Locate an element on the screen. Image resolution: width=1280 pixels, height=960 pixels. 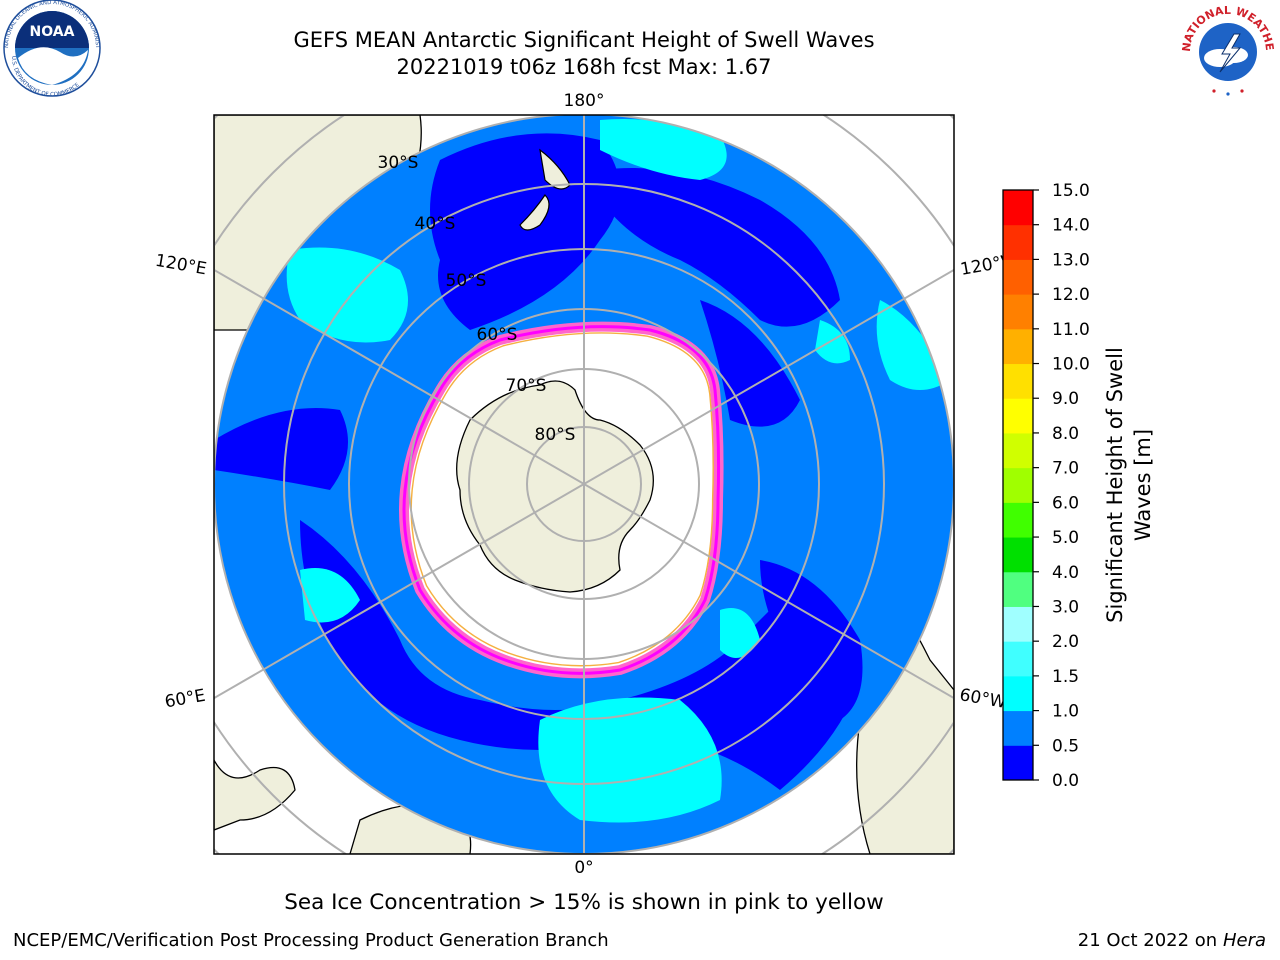
colorbar-tick-label: 1.0 is located at coordinates (1065, 712).